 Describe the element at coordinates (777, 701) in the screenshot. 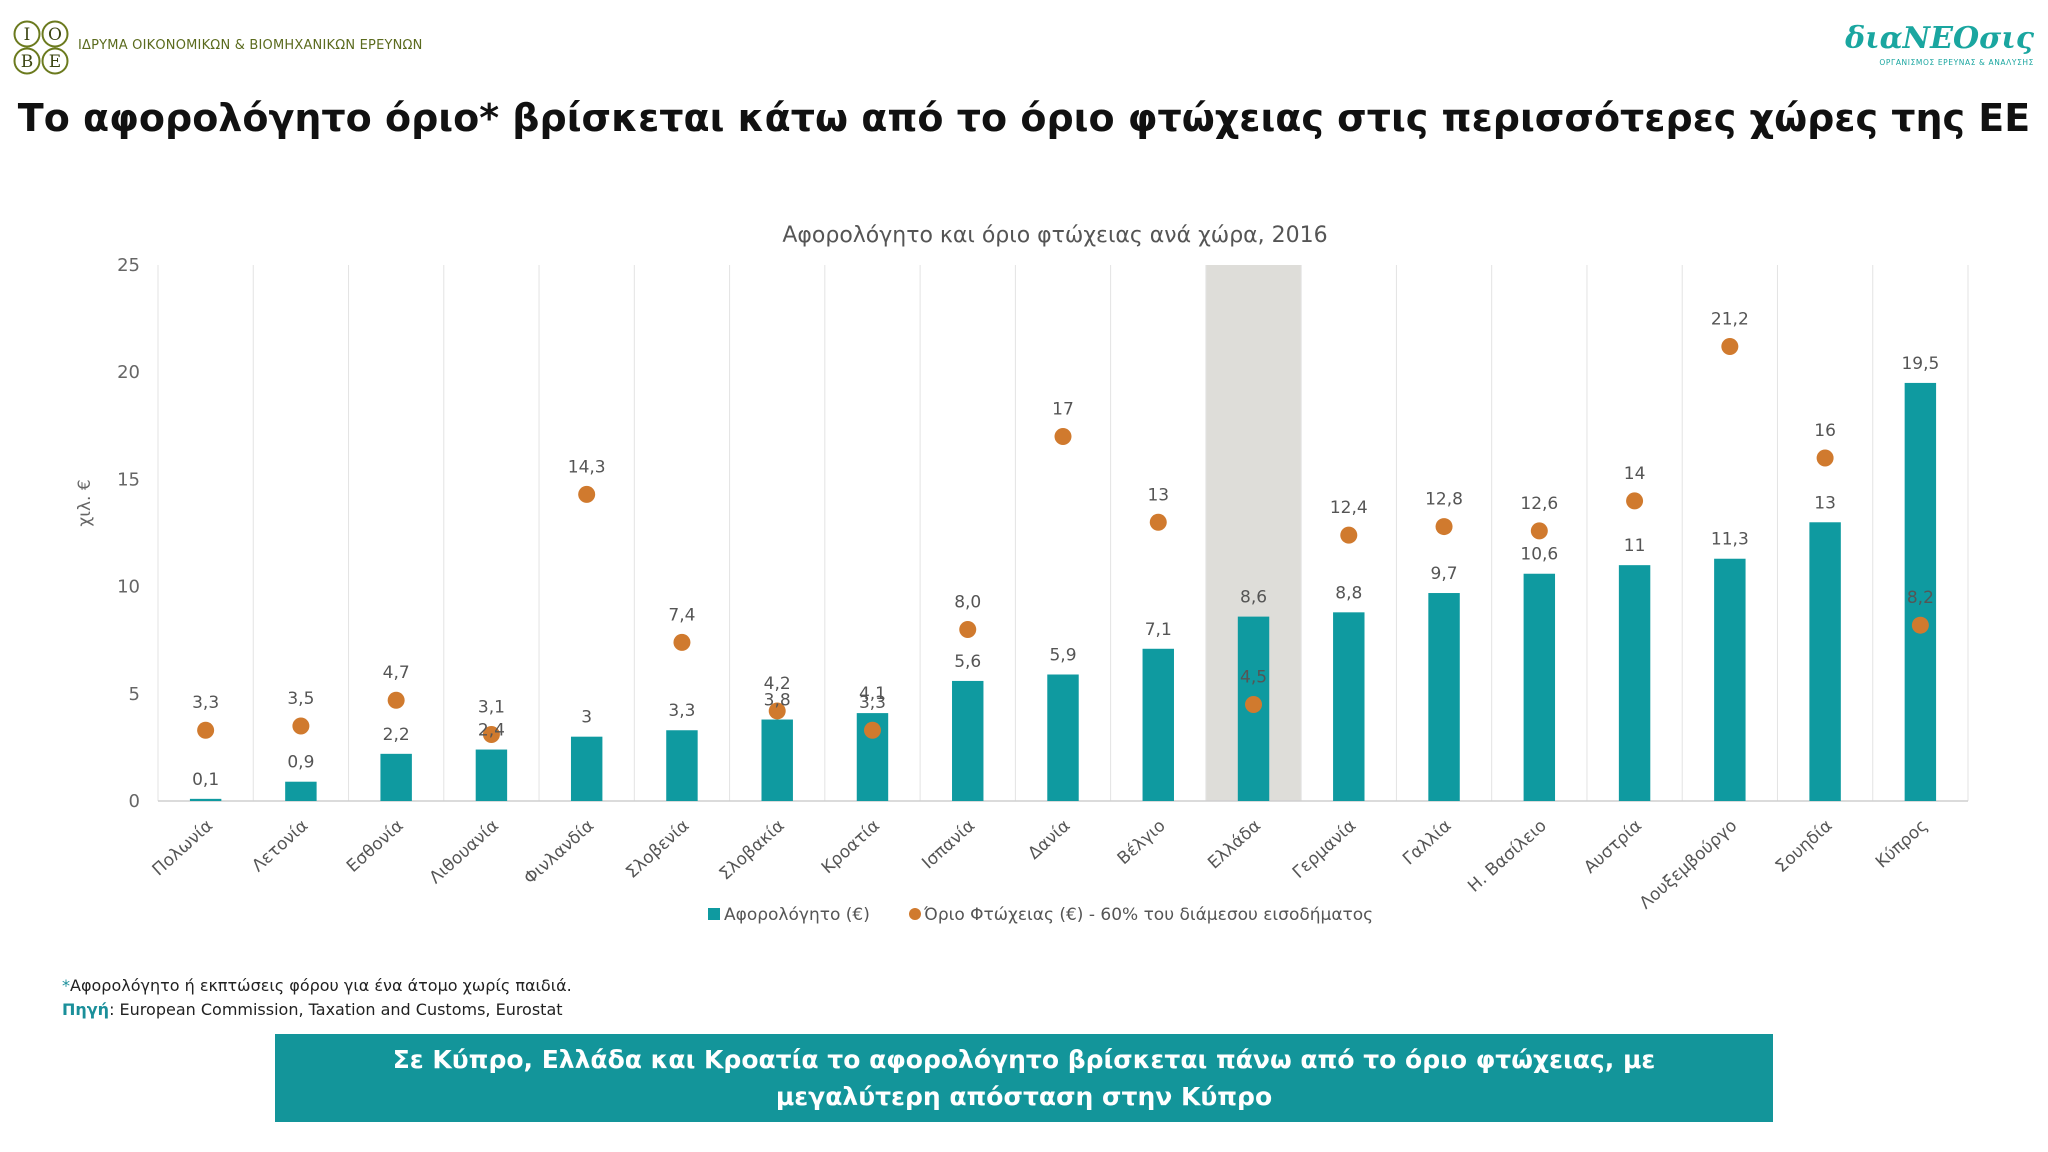

I see `bar-label-6: 3,8` at that location.